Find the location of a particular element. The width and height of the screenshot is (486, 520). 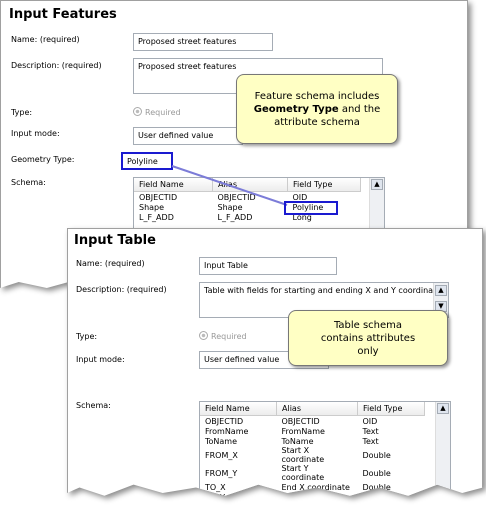

connector-layer is located at coordinates (229, 185).